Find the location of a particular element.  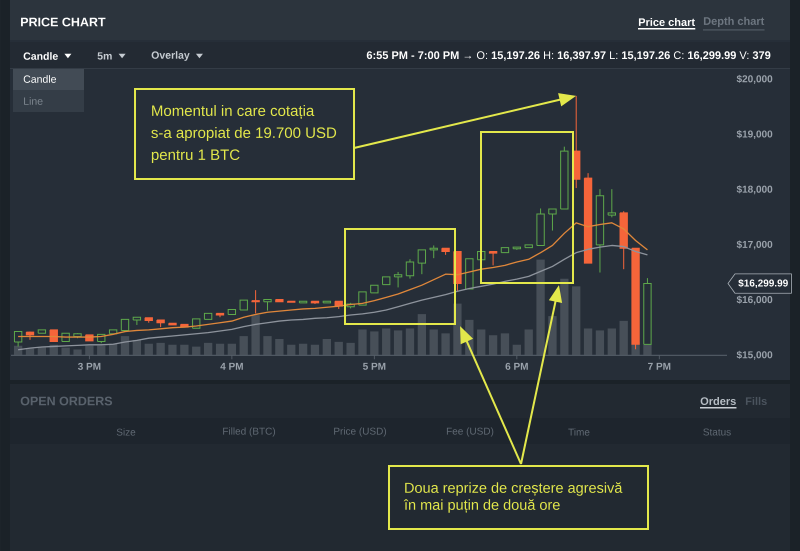

chart-title: PRICE CHART is located at coordinates (63, 22).